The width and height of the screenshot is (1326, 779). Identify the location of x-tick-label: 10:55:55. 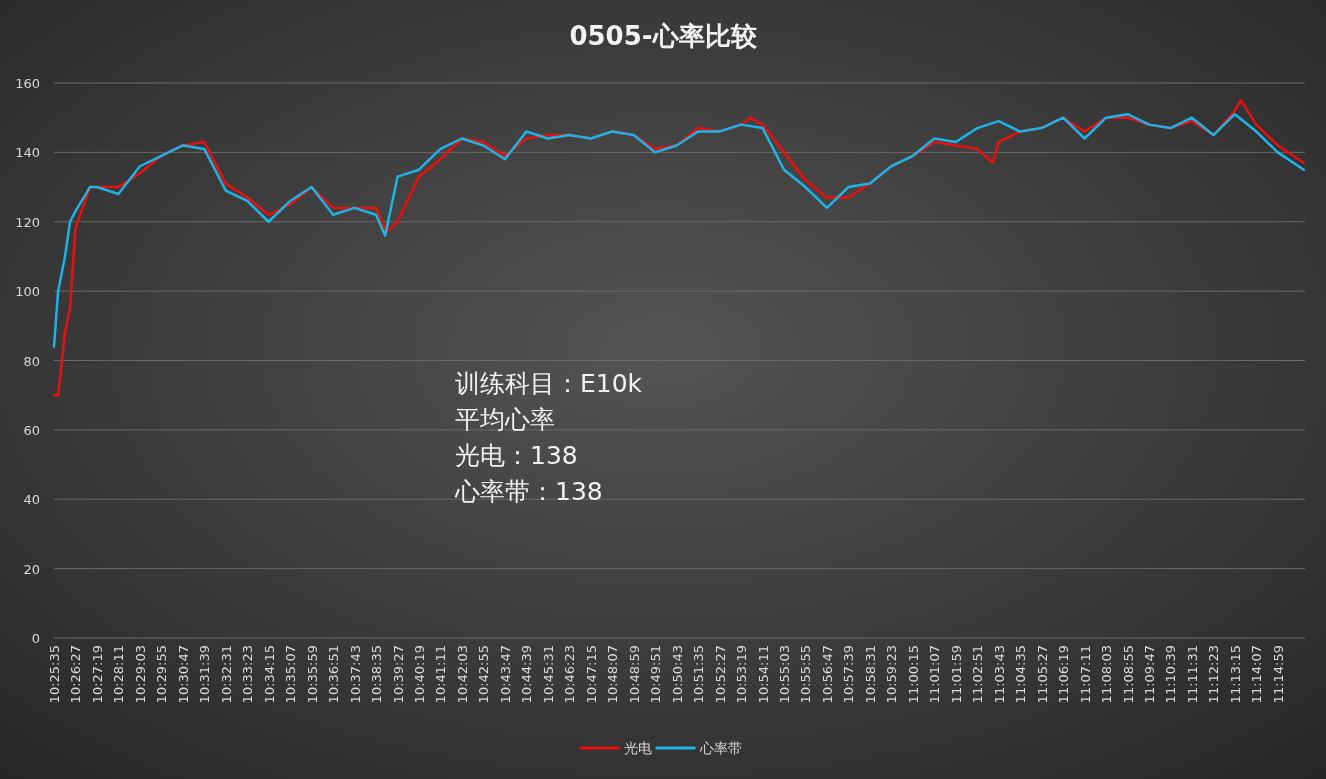
(806, 674).